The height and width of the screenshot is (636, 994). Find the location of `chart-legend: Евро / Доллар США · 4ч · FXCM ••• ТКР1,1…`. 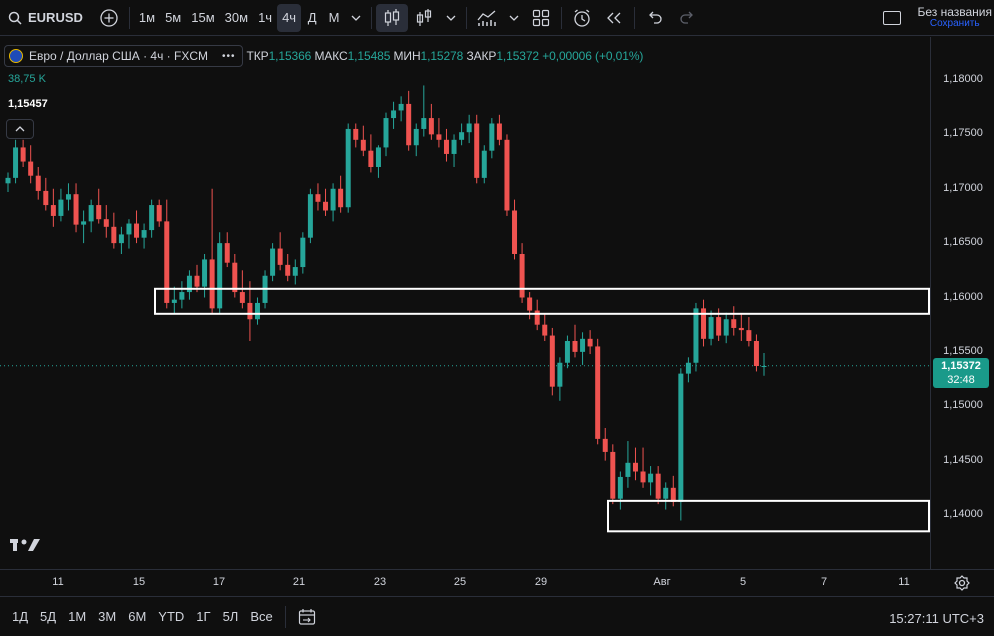

chart-legend: Евро / Доллар США · 4ч · FXCM ••• ТКР1,1… is located at coordinates (323, 56).